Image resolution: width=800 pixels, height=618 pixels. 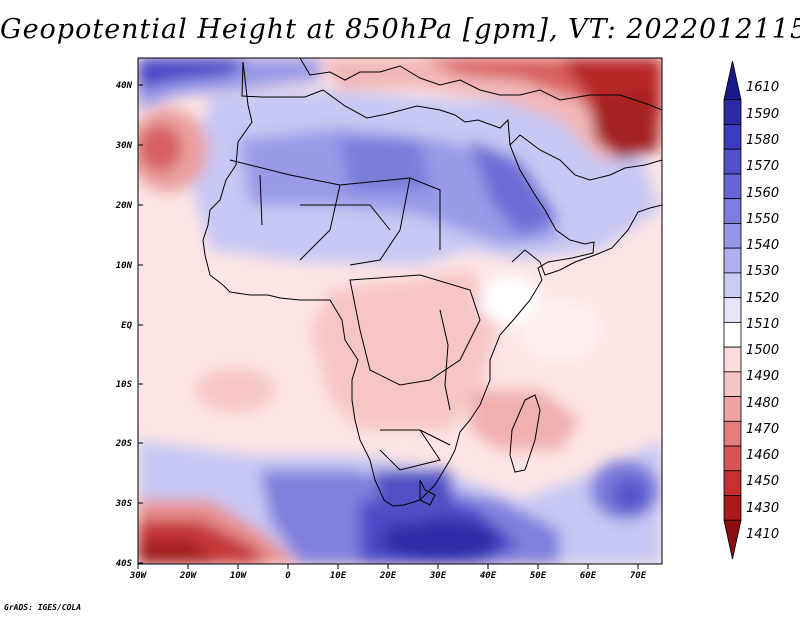 What do you see at coordinates (762, 455) in the screenshot?
I see `colorbar-label: 1460` at bounding box center [762, 455].